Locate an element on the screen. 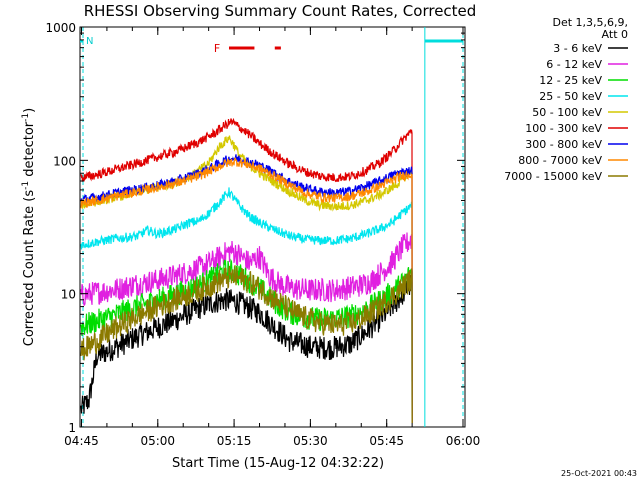 The width and height of the screenshot is (640, 480). y-axis-label-end: ) is located at coordinates (29, 110).